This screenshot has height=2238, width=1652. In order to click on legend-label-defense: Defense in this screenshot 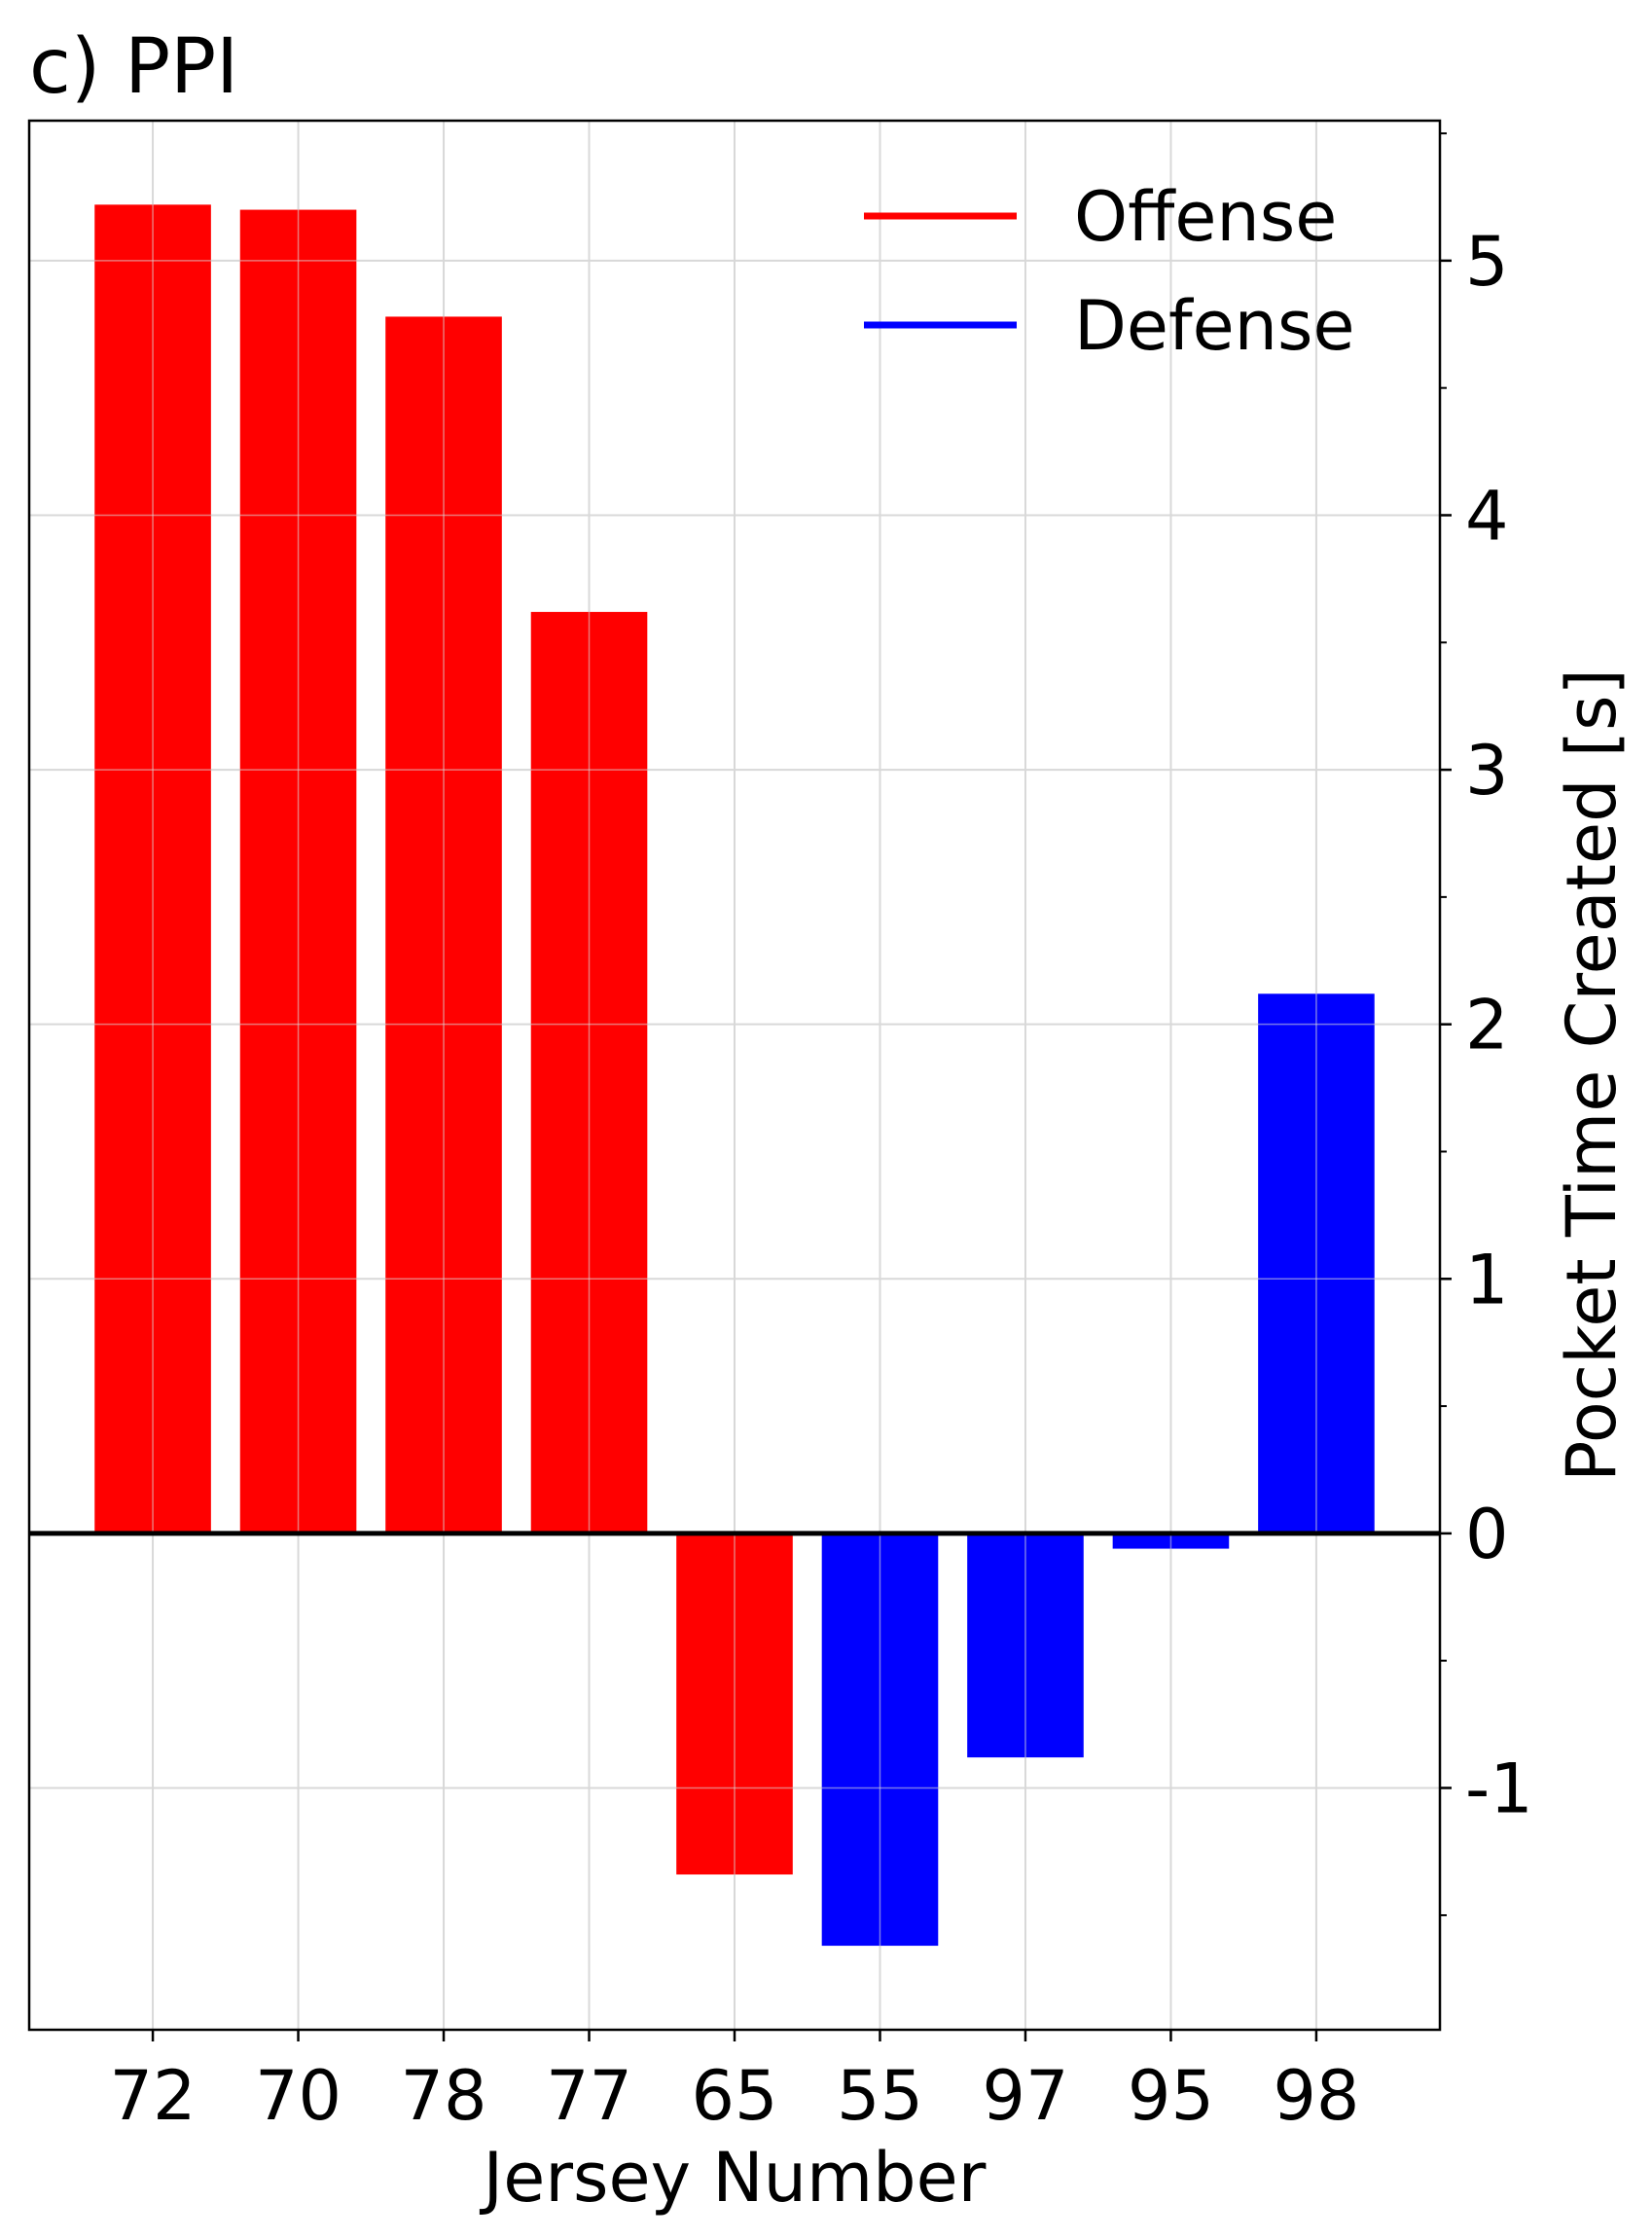, I will do `click(1214, 326)`.